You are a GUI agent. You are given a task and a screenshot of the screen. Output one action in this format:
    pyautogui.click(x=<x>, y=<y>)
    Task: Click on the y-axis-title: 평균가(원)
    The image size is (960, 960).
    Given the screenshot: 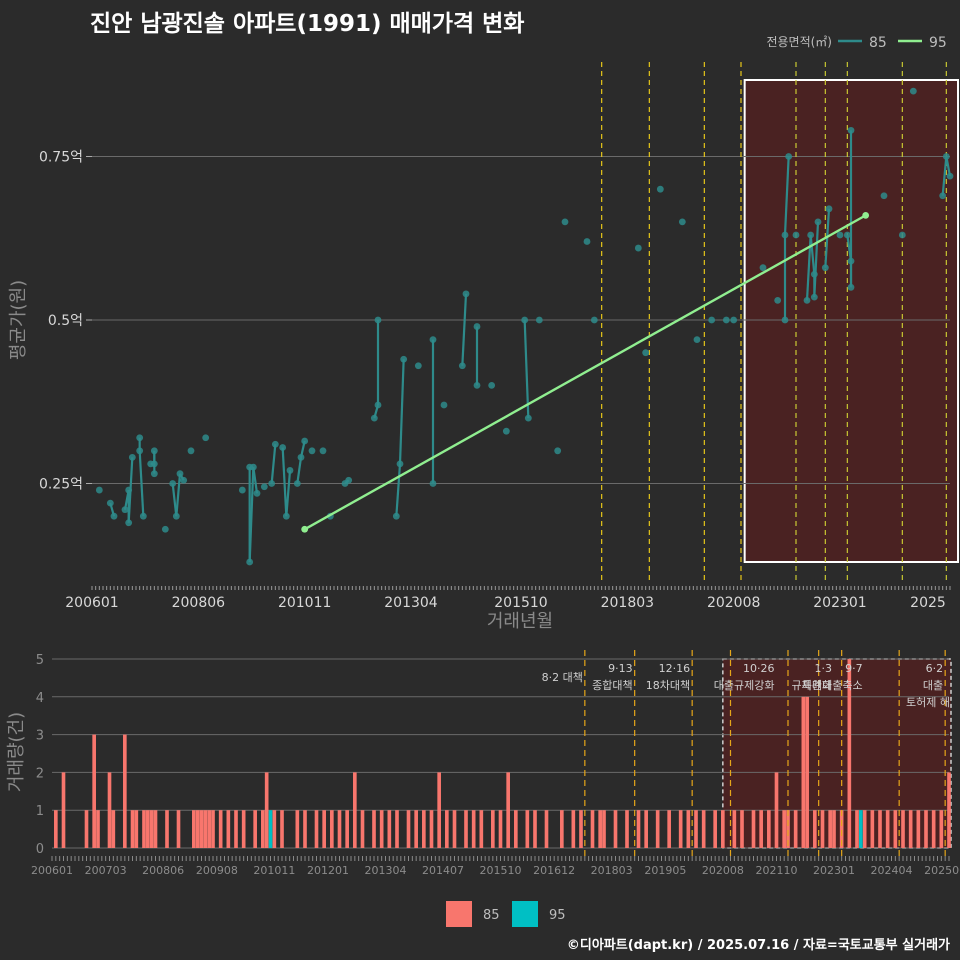 What is the action you would take?
    pyautogui.click(x=18, y=320)
    